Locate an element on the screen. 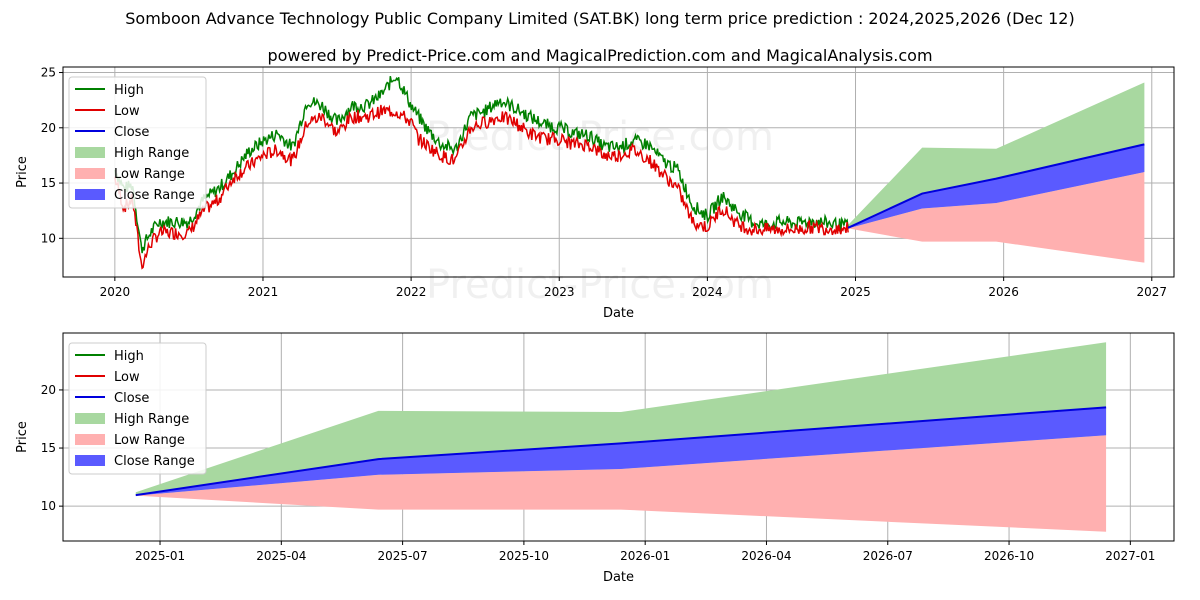 Image resolution: width=1200 pixels, height=600 pixels. x-tick-label: 2023 is located at coordinates (559, 292).